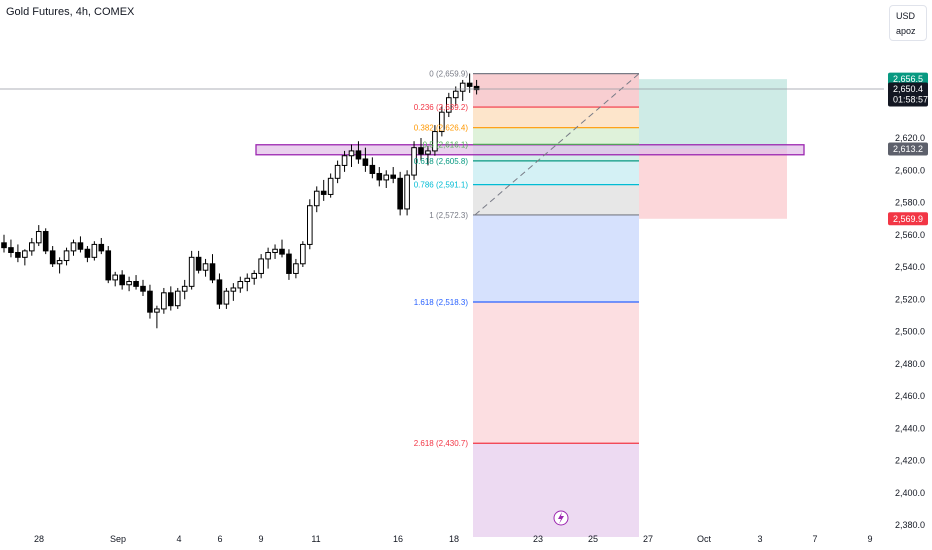 The width and height of the screenshot is (932, 550). I want to click on x-tick-label: 18, so click(454, 539).